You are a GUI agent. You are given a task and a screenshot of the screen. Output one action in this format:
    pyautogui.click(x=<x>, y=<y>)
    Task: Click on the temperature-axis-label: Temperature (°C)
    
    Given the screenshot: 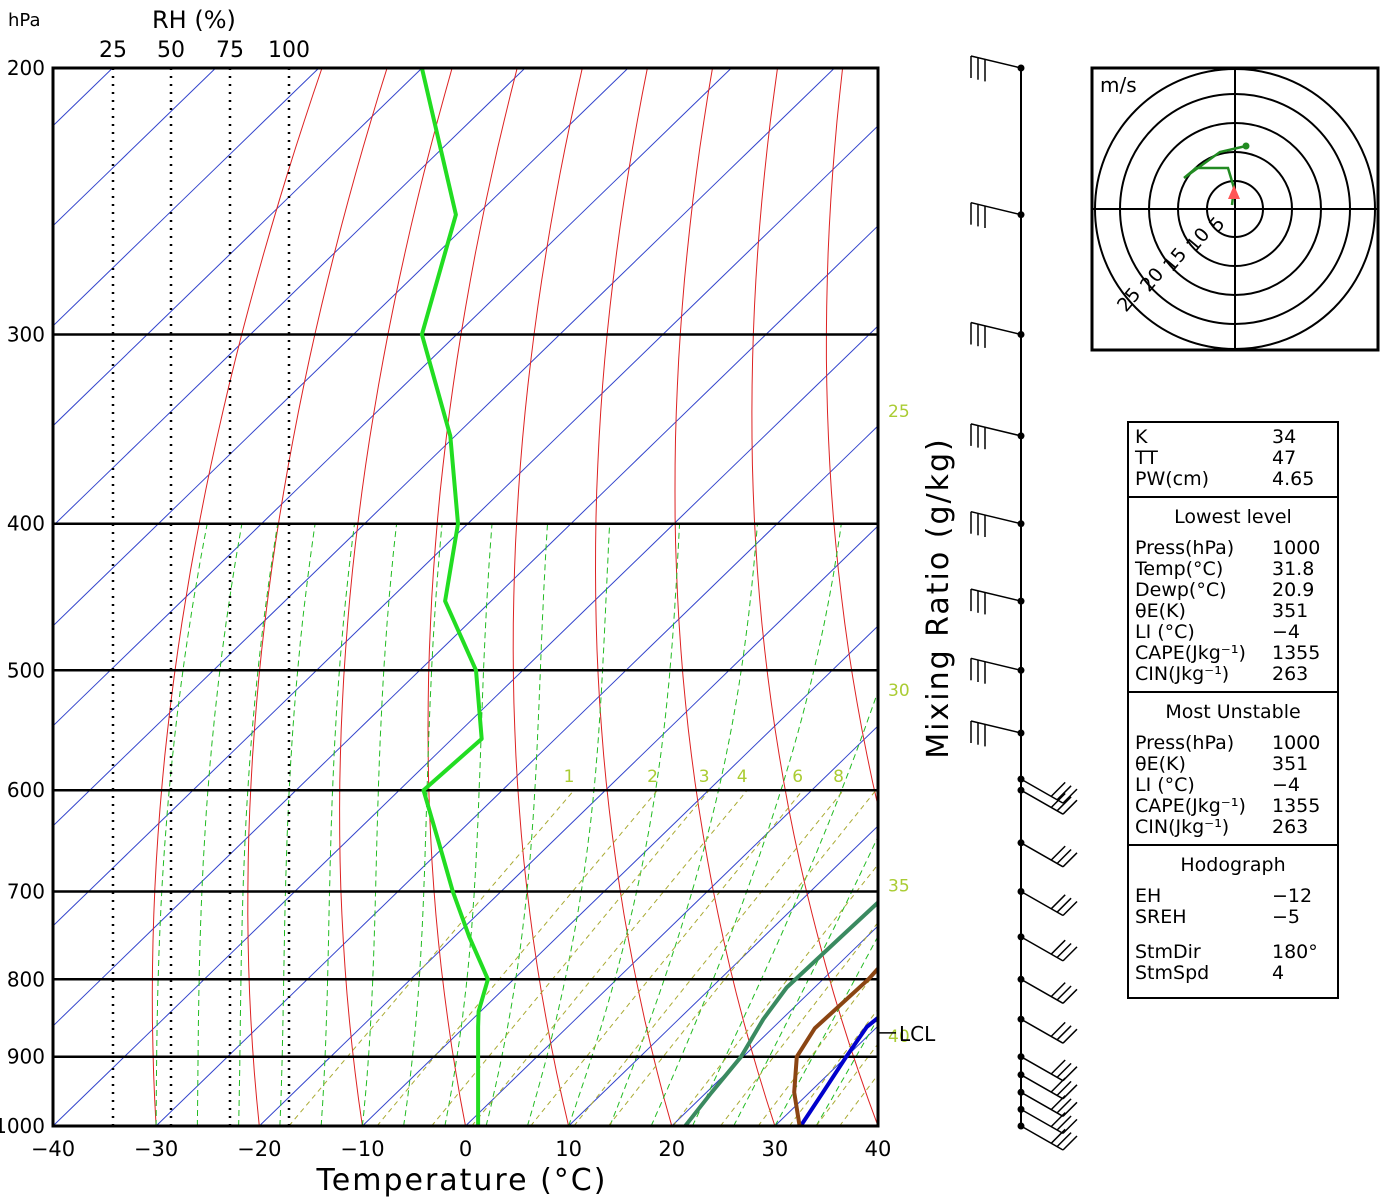 What is the action you would take?
    pyautogui.click(x=462, y=1180)
    